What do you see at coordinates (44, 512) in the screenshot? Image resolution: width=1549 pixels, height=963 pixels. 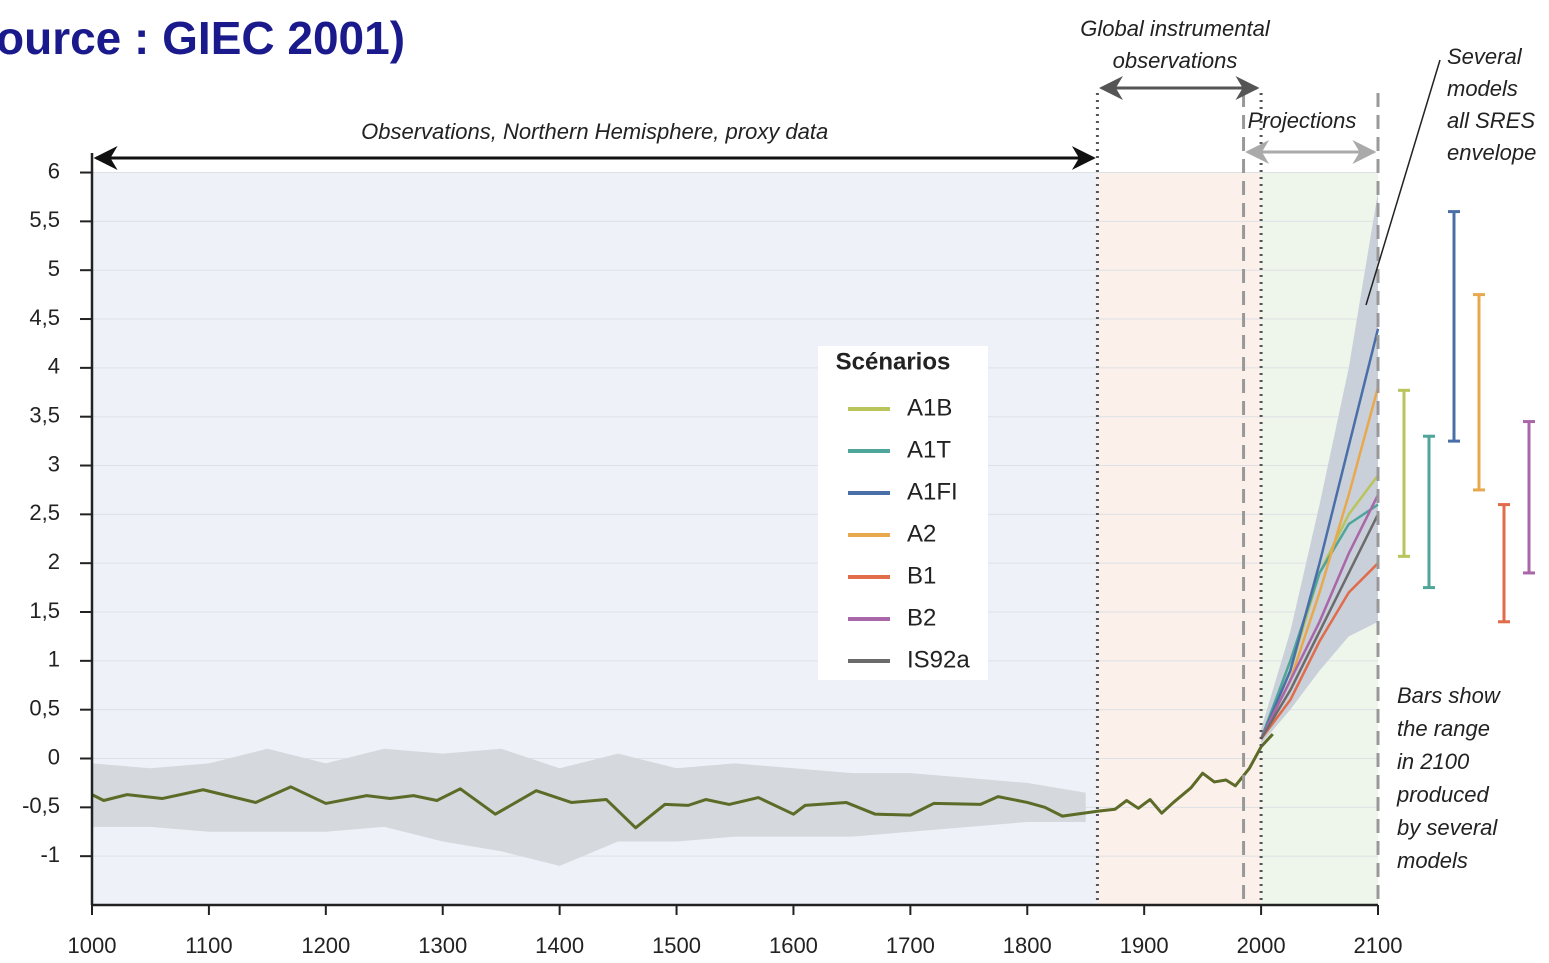 I see `y-tick-label: 2,5` at bounding box center [44, 512].